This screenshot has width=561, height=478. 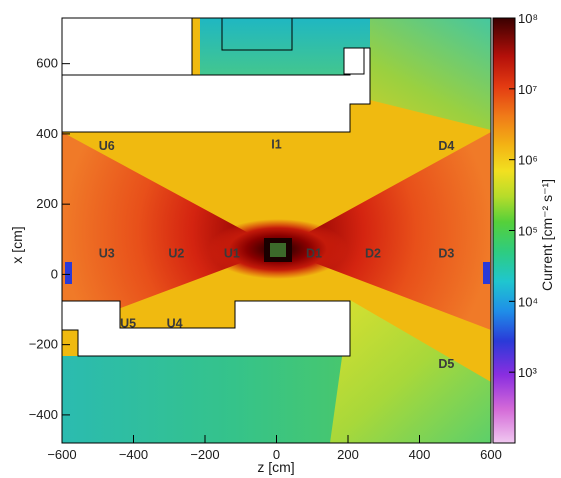 What do you see at coordinates (242, 34) in the screenshot?
I see `shield-outline-top` at bounding box center [242, 34].